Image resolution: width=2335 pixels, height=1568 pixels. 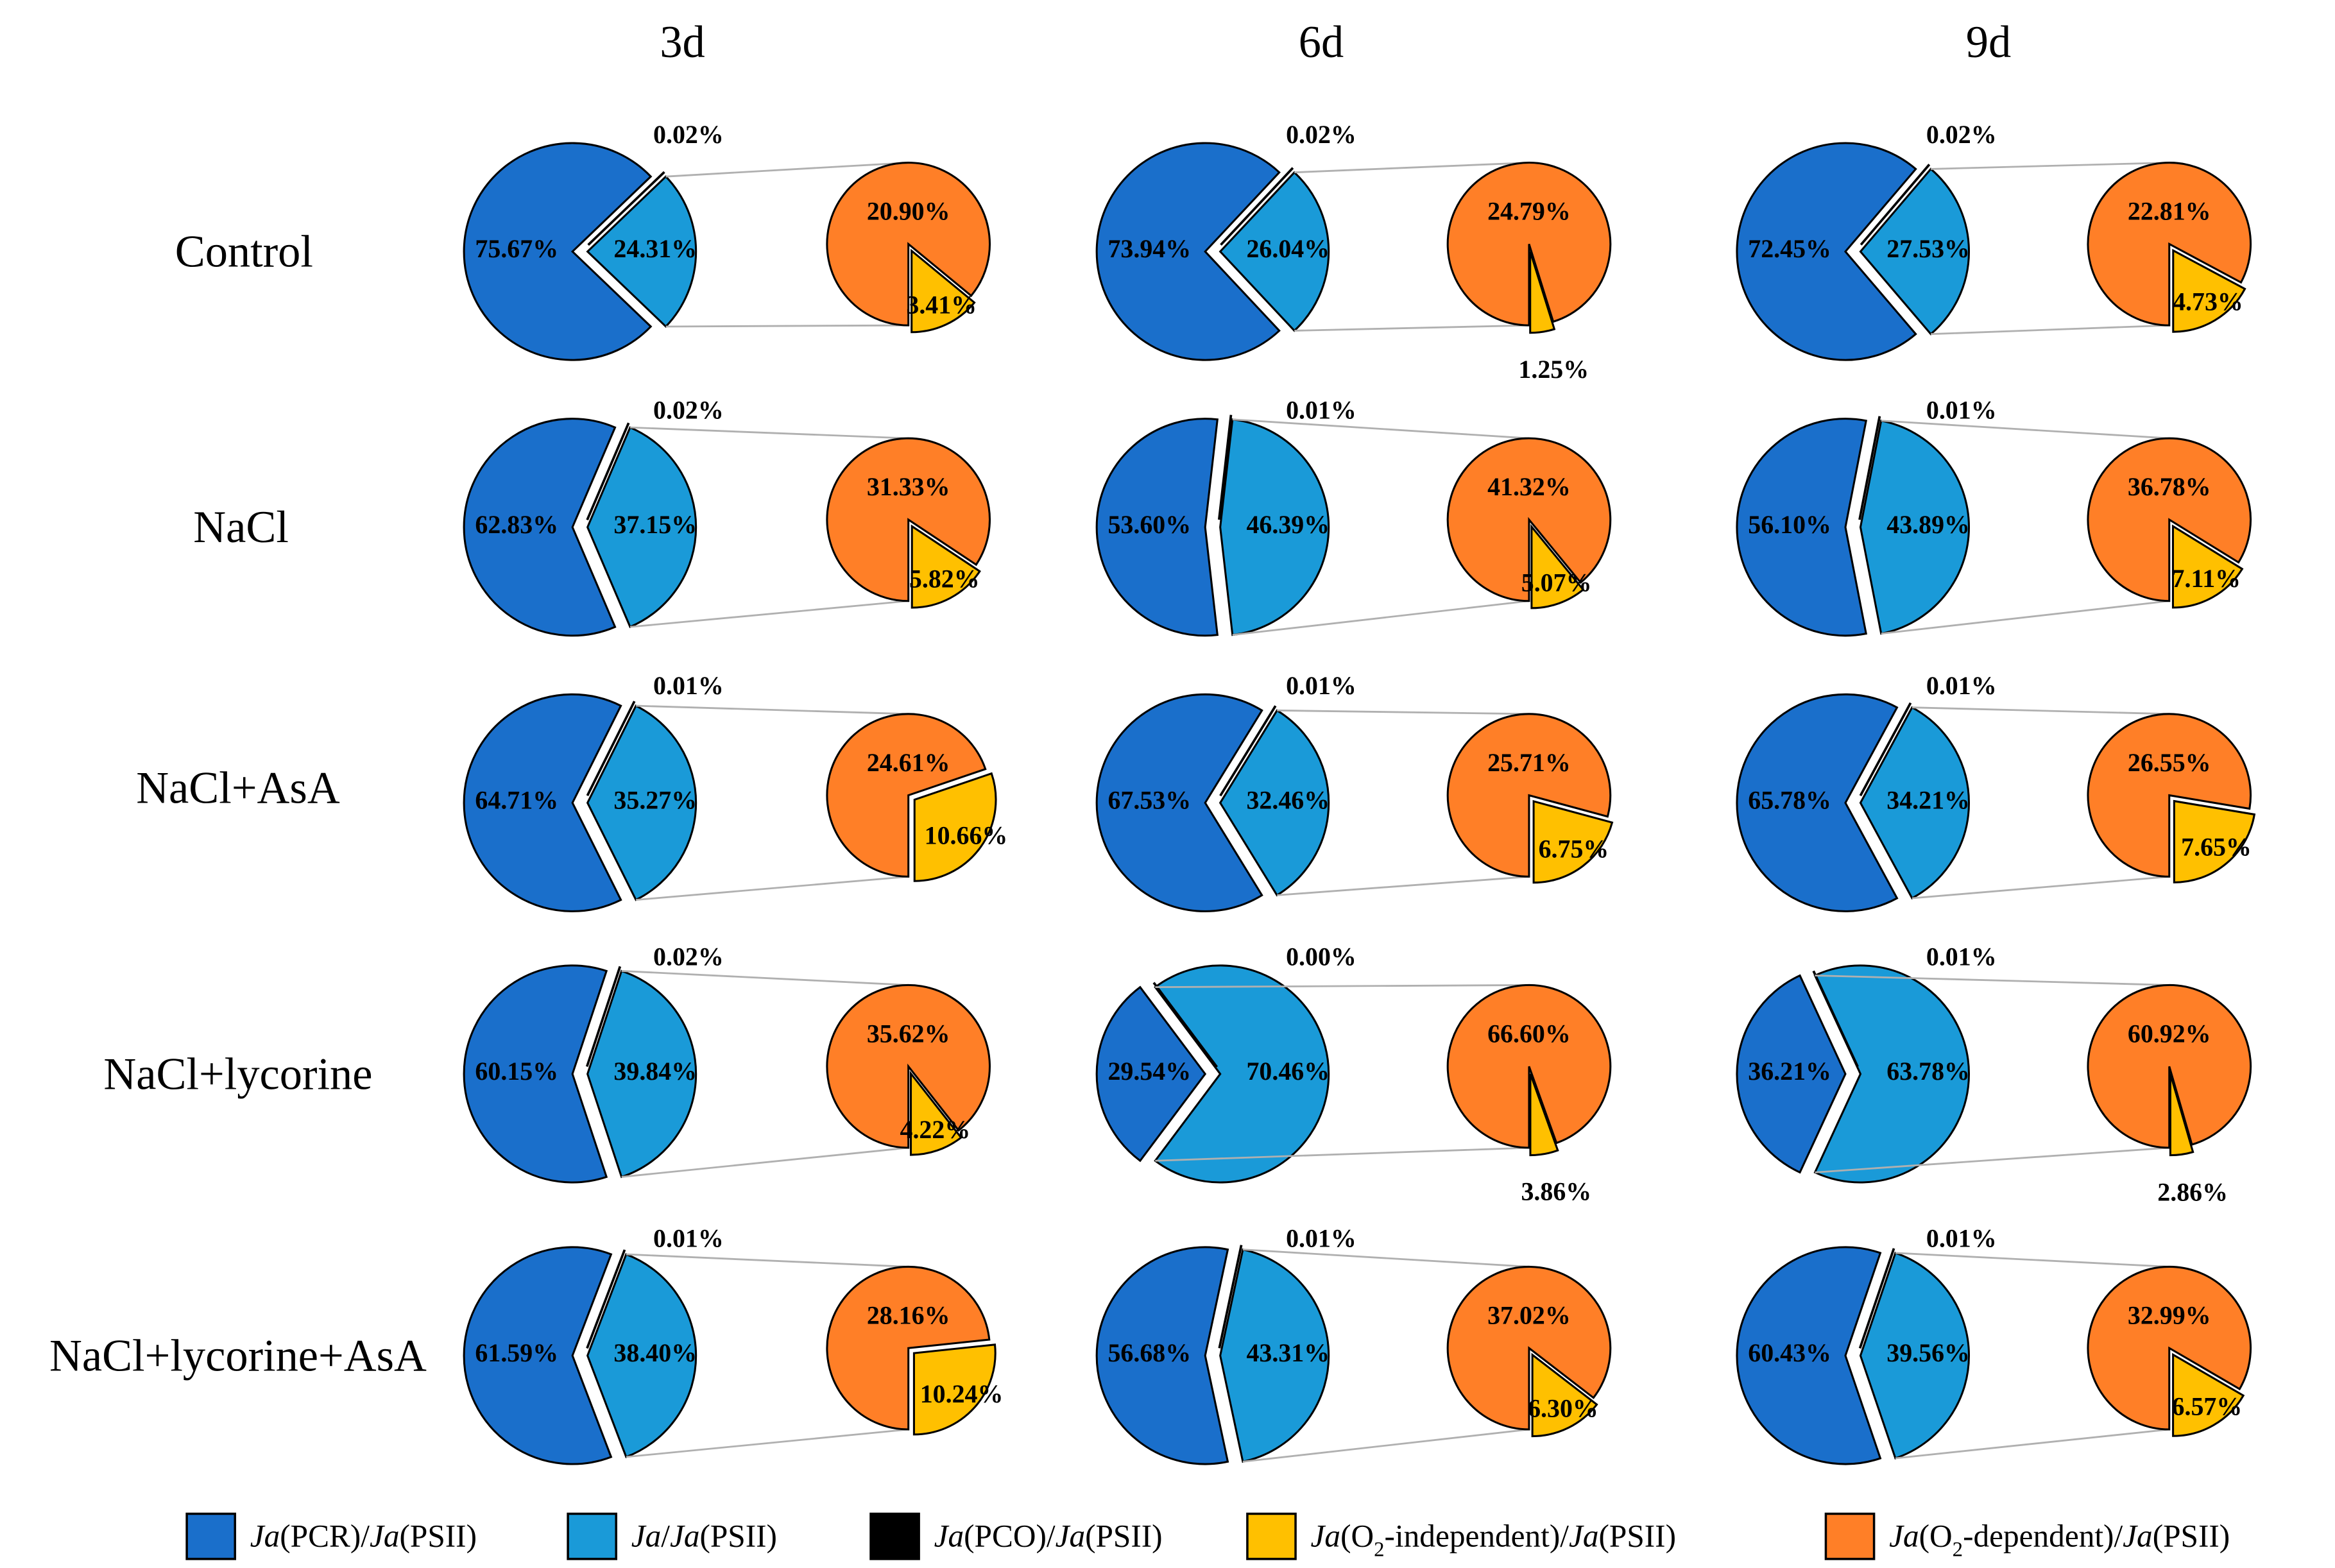 I want to click on label-pcr: 62.83%, so click(x=516, y=524).